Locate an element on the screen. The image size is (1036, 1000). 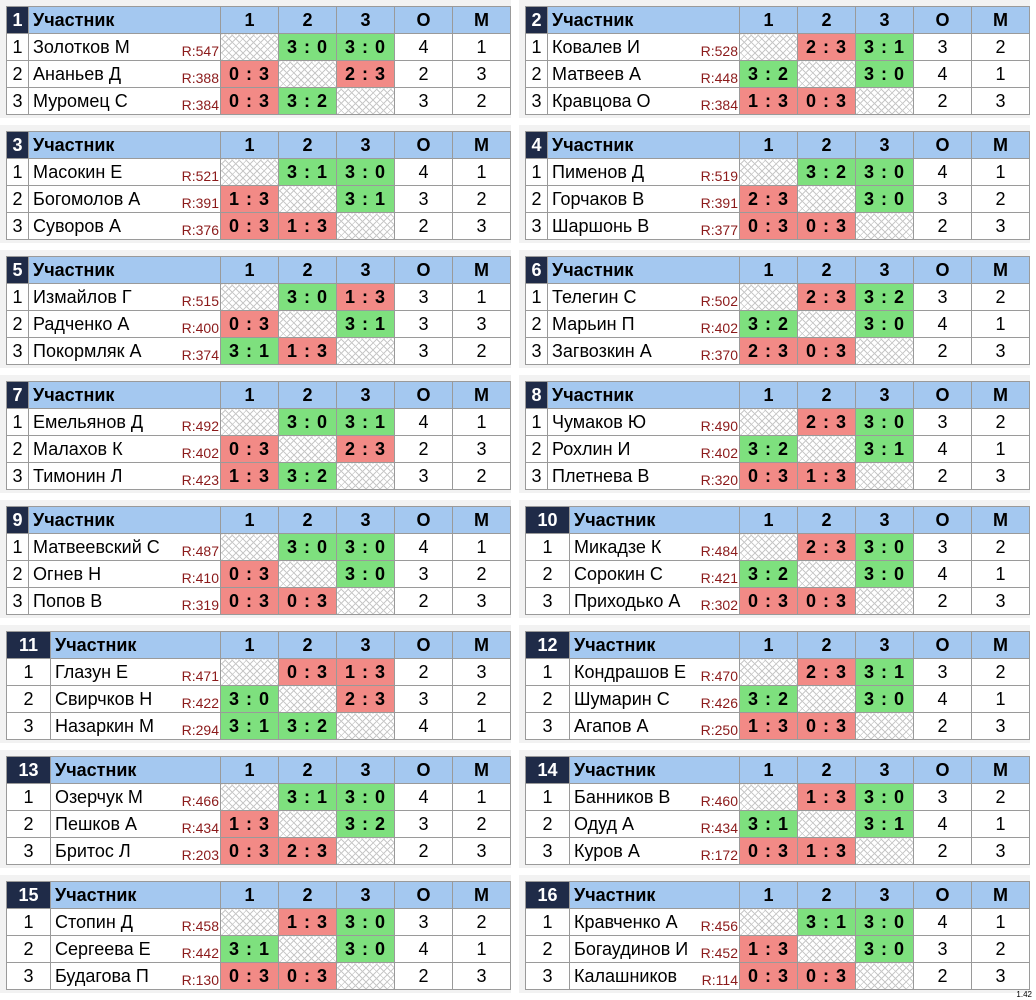
group-number: 8 is located at coordinates (536, 395).